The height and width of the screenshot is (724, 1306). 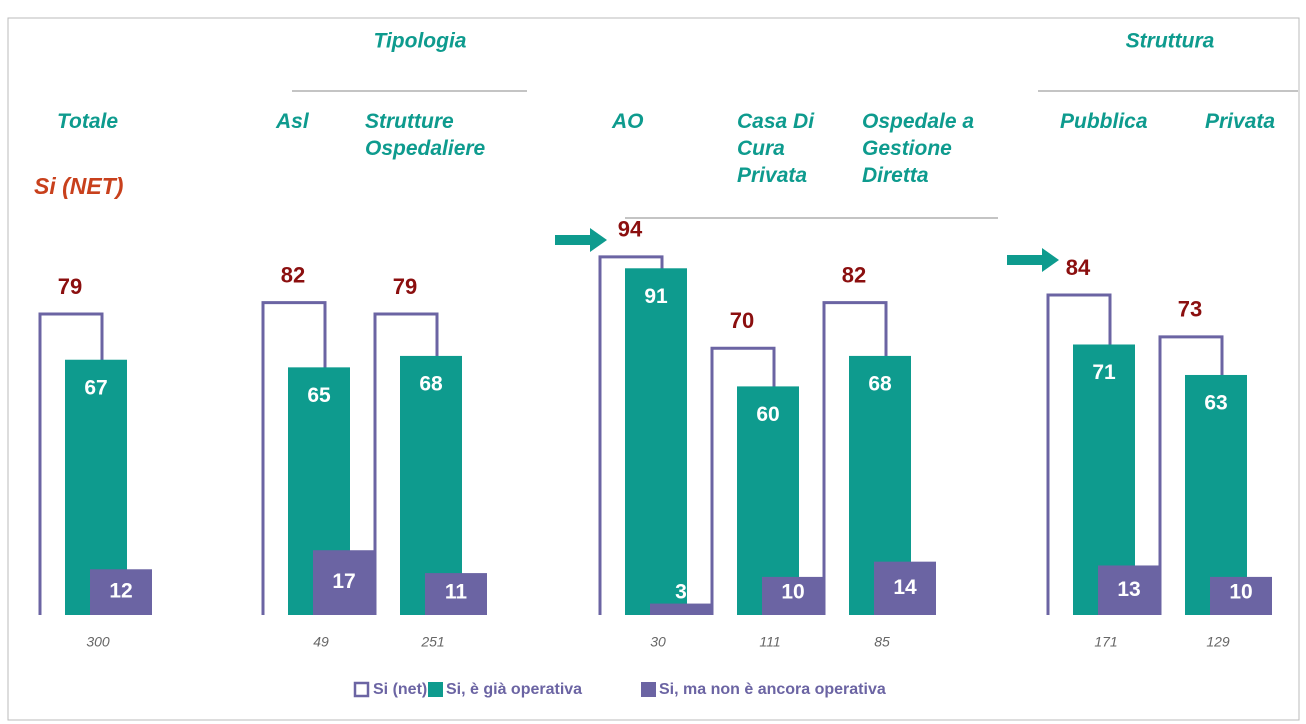 What do you see at coordinates (78, 186) in the screenshot?
I see `subtitle: Si (NET)` at bounding box center [78, 186].